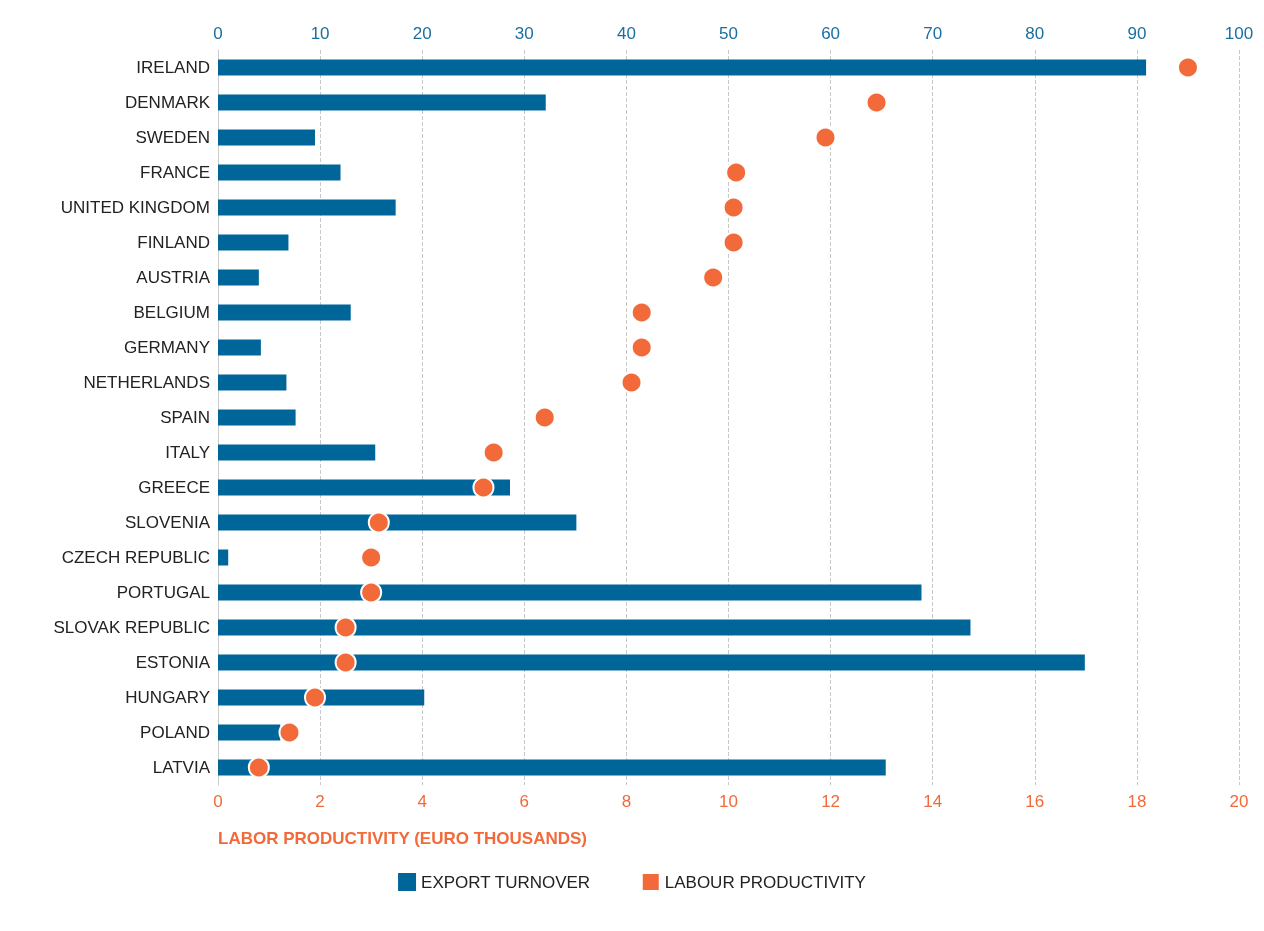 The height and width of the screenshot is (931, 1264). I want to click on y-tick-label: ITALY, so click(187, 452).